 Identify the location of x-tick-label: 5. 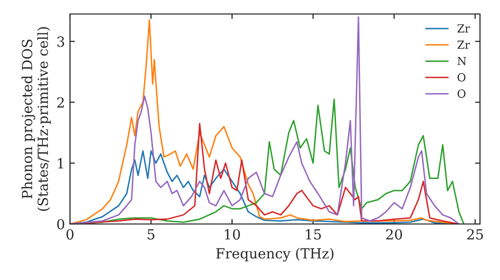
(151, 234).